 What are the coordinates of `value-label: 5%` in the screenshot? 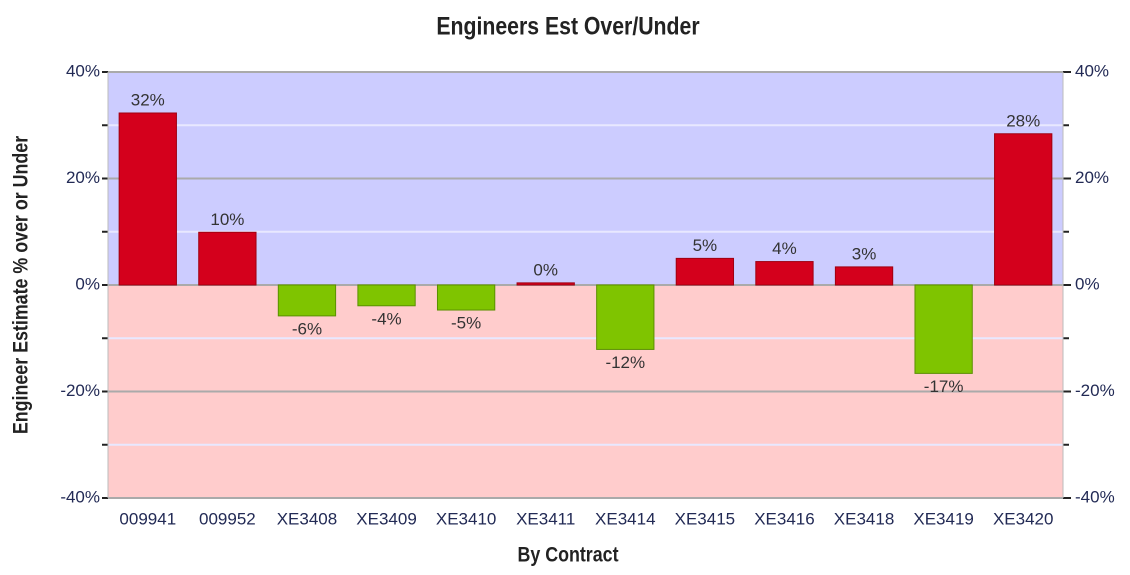 It's located at (705, 245).